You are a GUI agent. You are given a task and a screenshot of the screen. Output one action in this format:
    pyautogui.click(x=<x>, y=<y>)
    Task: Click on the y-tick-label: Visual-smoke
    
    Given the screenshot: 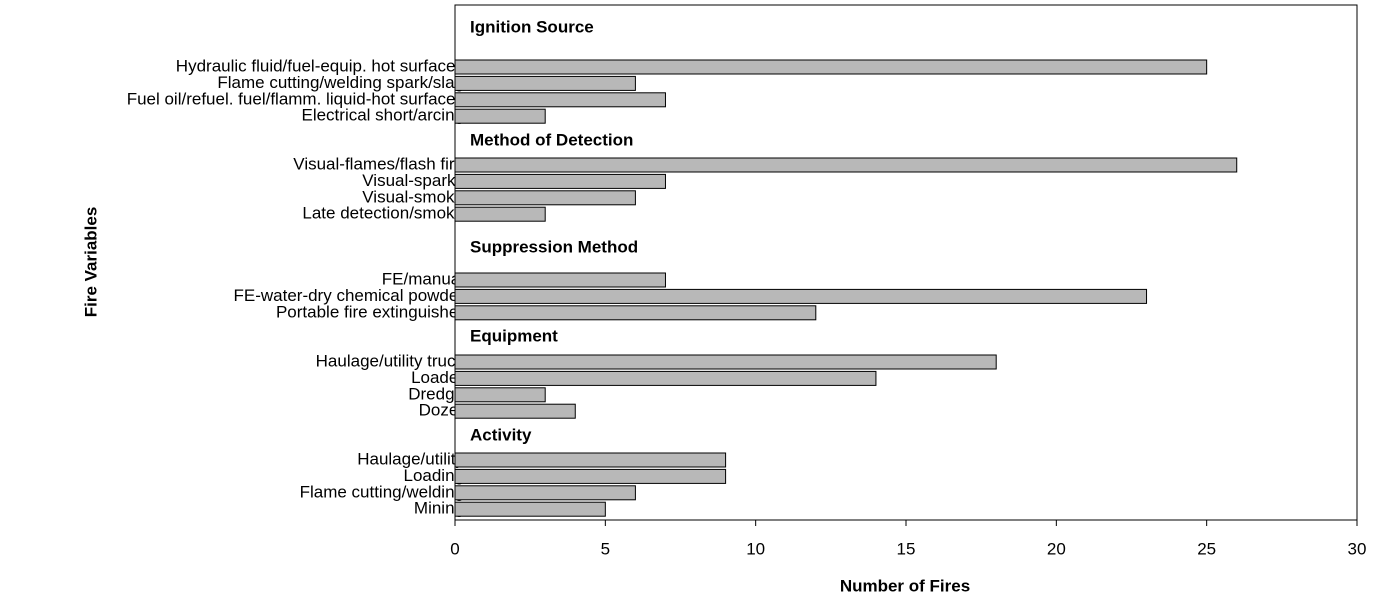 What is the action you would take?
    pyautogui.click(x=413, y=196)
    